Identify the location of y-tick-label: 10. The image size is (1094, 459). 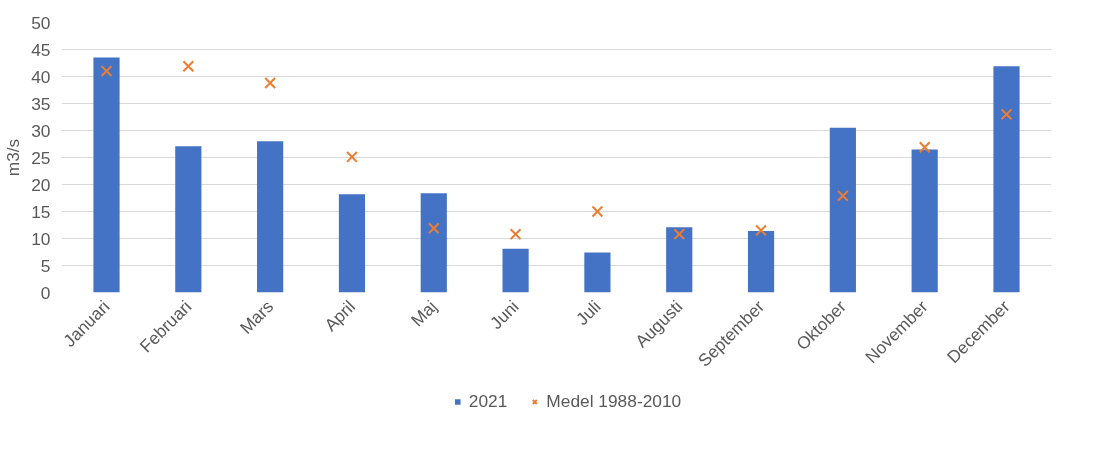
(41, 238).